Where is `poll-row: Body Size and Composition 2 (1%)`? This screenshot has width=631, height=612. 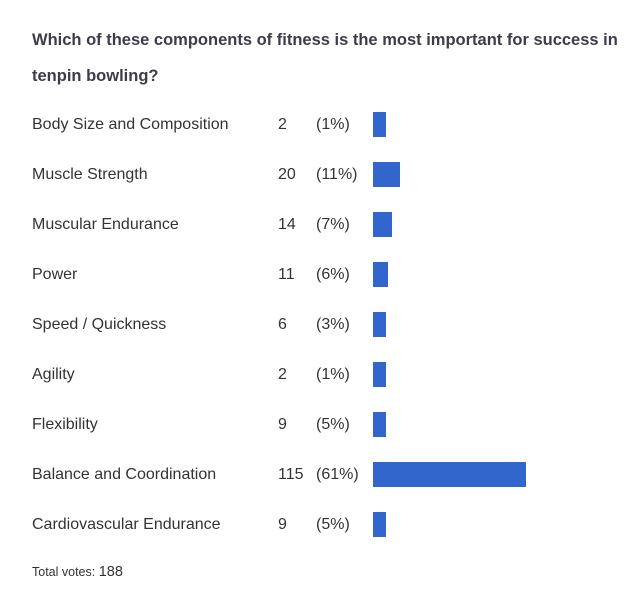 poll-row: Body Size and Composition 2 (1%) is located at coordinates (315, 125).